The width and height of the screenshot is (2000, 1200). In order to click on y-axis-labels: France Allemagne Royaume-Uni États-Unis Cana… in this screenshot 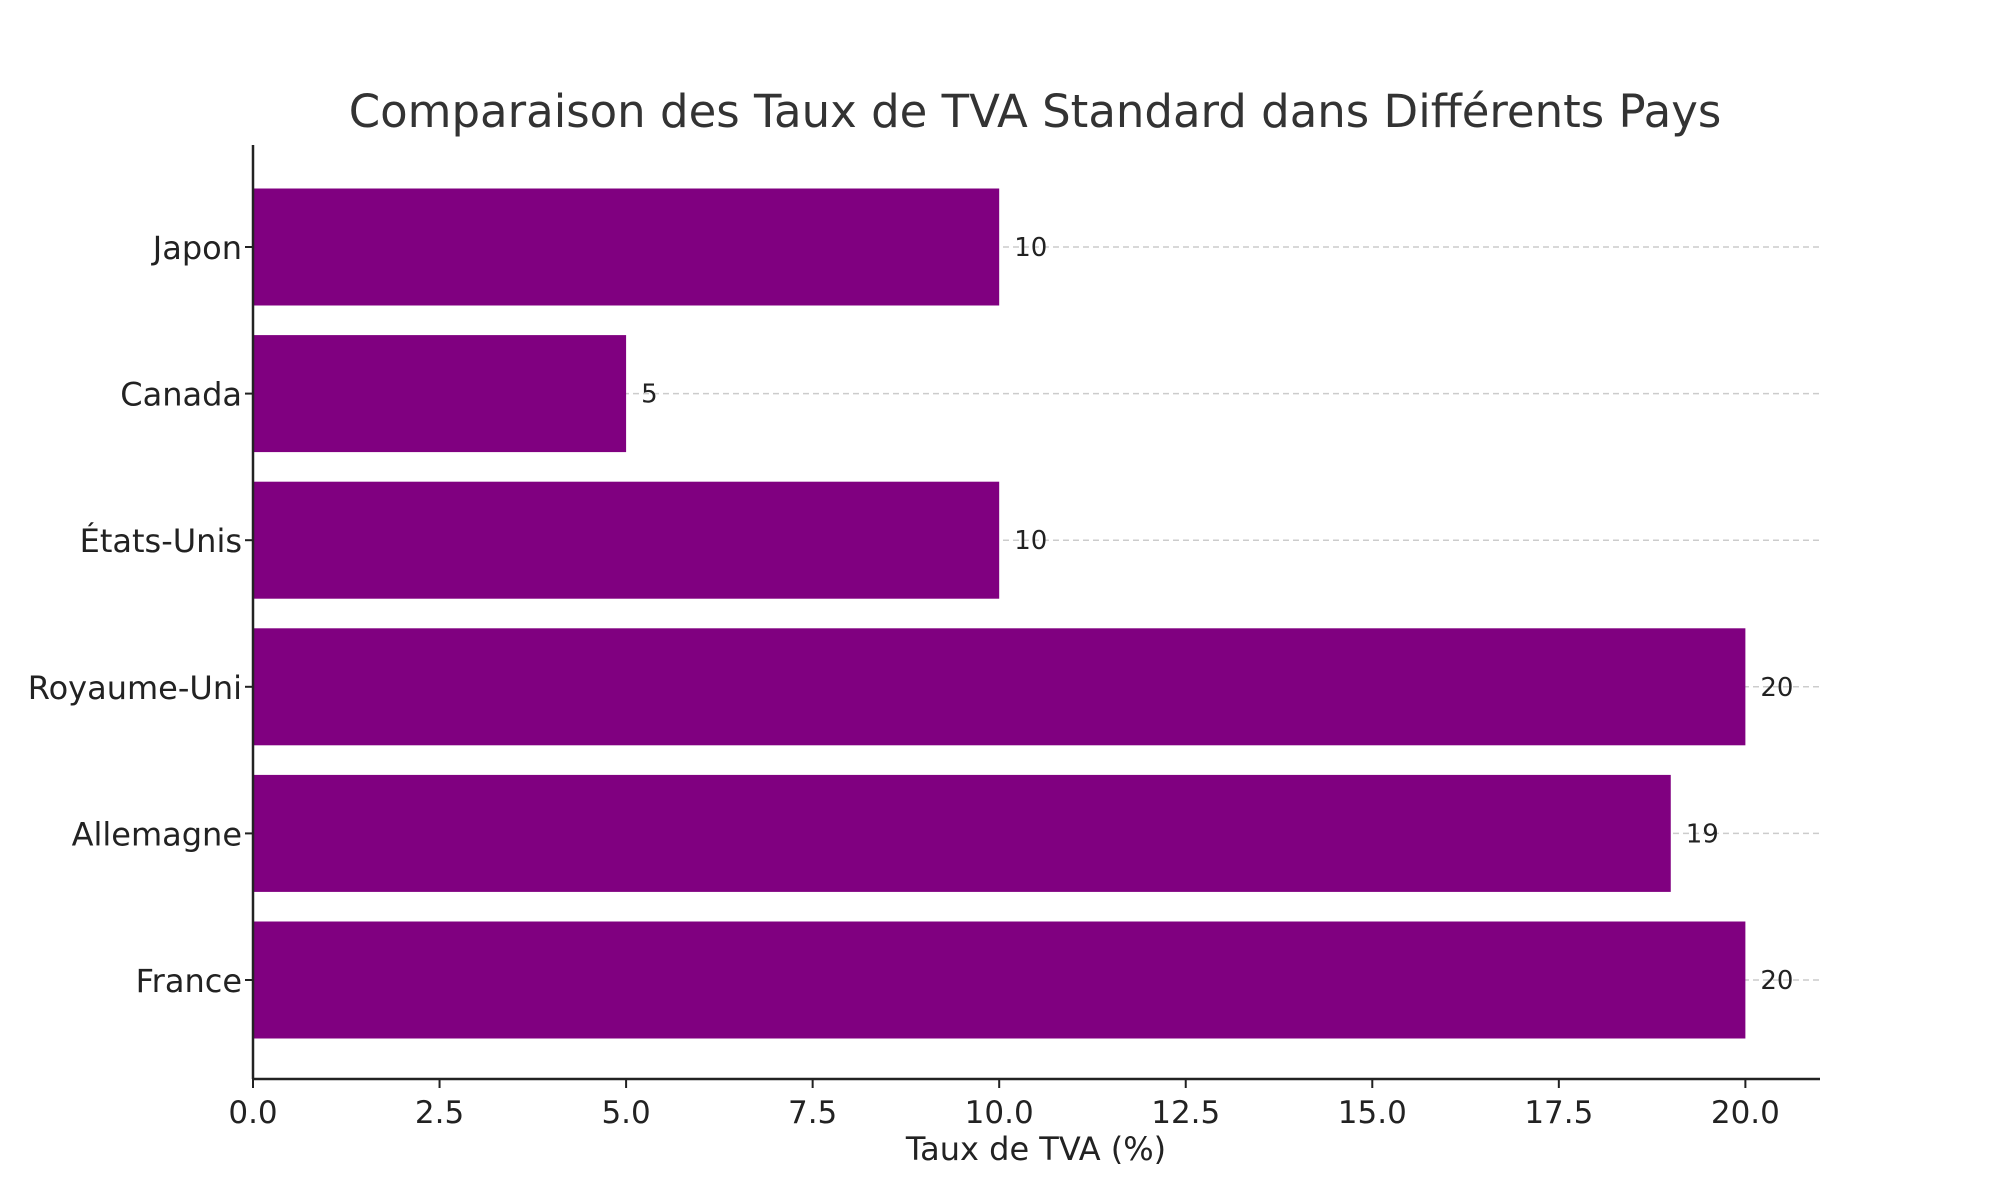, I will do `click(140, 614)`.